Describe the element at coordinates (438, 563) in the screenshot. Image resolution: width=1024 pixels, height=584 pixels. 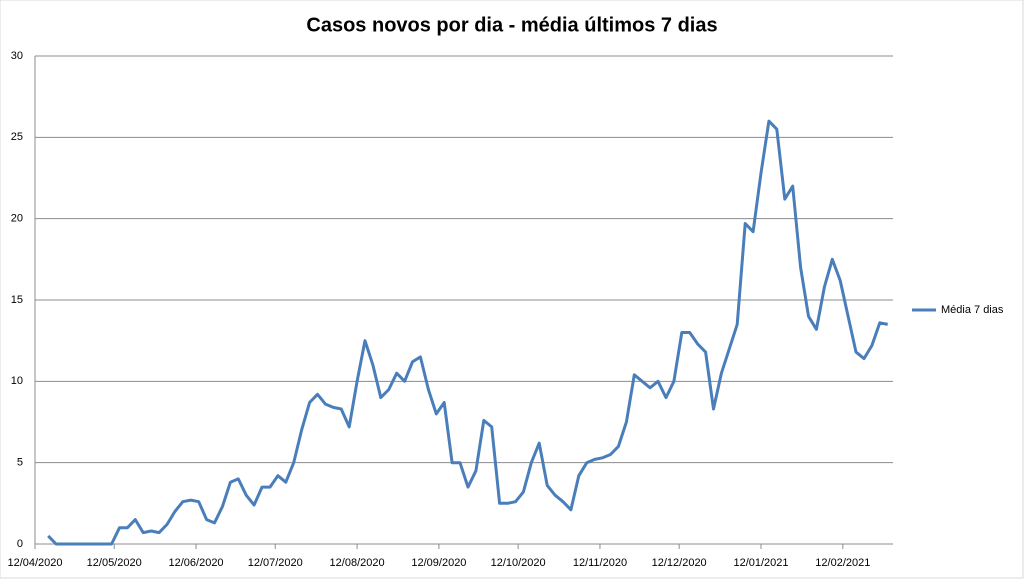
I see `x-tick-label: 12/09/2020` at that location.